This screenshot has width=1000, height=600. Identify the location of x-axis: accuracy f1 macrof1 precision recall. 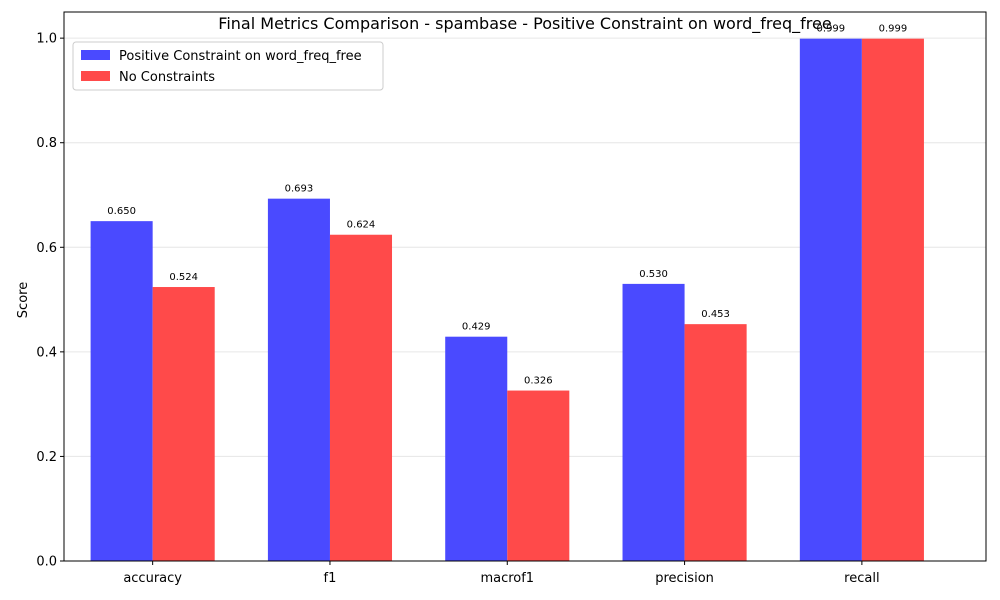
(501, 573).